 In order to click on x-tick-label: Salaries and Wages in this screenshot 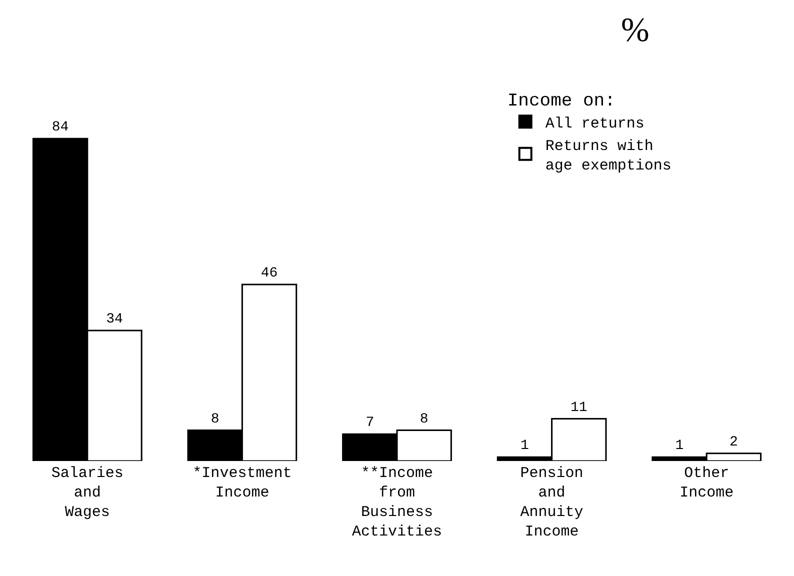, I will do `click(87, 493)`.